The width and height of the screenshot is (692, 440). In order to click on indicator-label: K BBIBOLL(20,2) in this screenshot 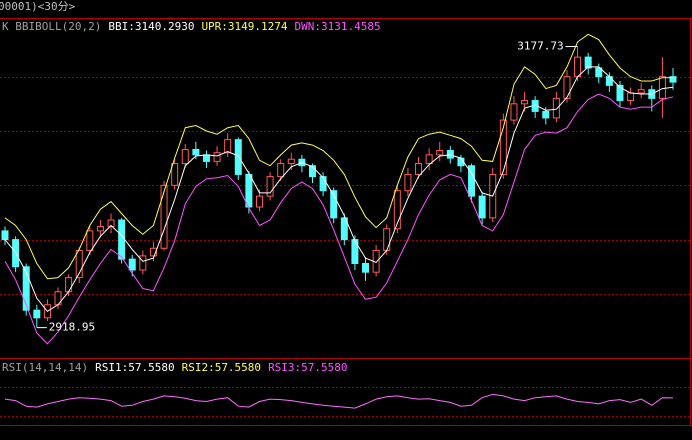, I will do `click(51, 26)`.